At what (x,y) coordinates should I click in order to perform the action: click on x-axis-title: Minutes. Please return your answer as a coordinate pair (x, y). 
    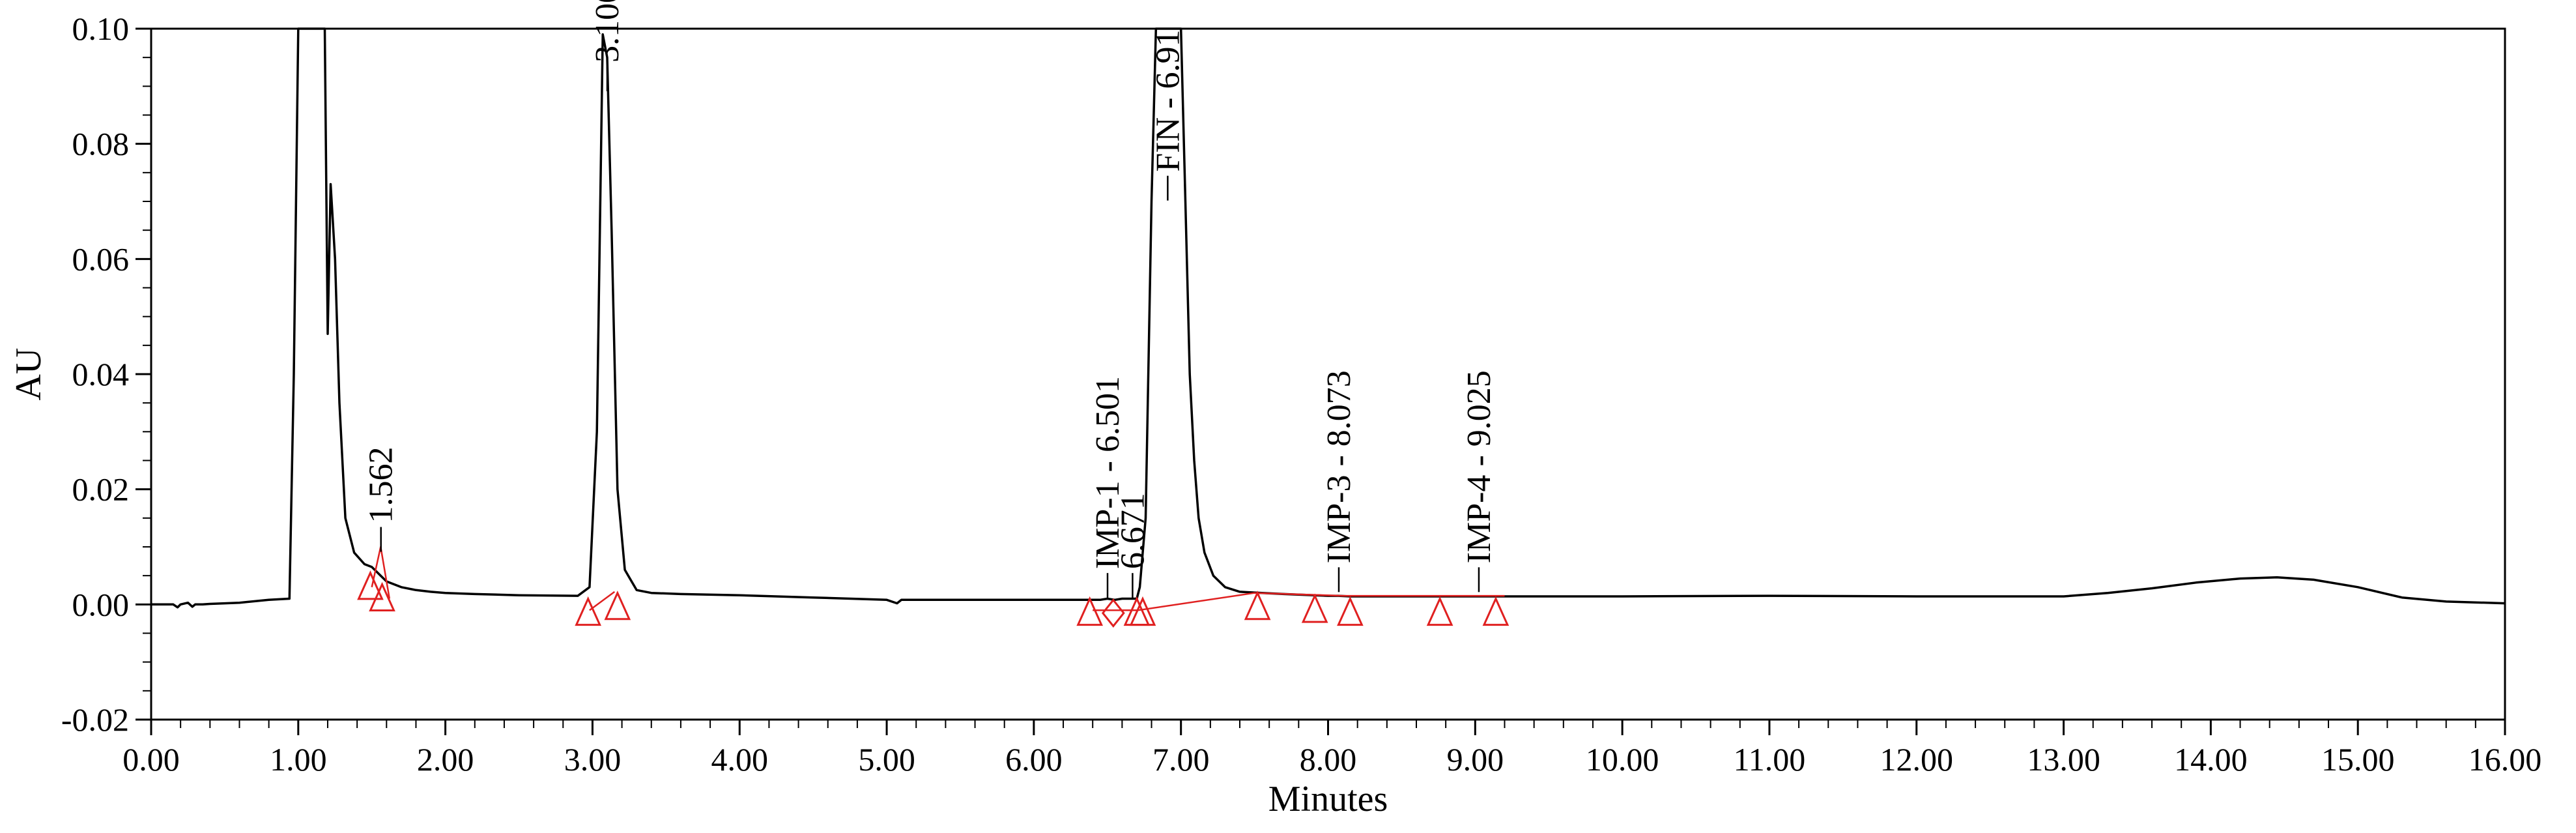
    Looking at the image, I should click on (1328, 799).